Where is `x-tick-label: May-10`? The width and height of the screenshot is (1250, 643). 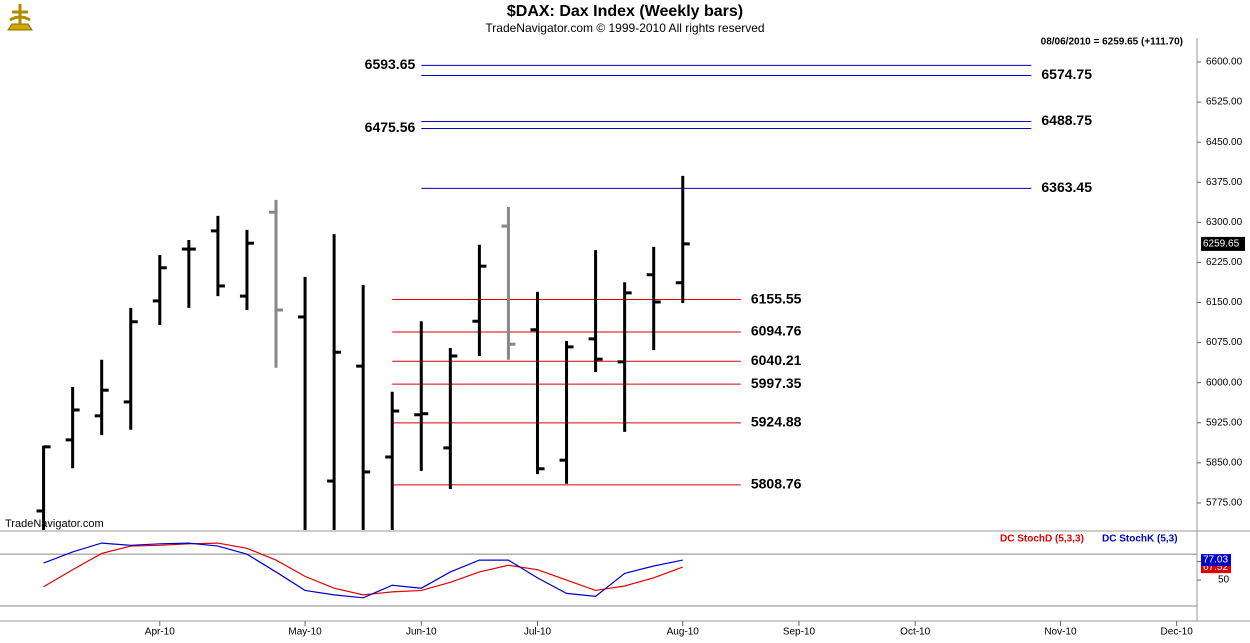 x-tick-label: May-10 is located at coordinates (305, 632).